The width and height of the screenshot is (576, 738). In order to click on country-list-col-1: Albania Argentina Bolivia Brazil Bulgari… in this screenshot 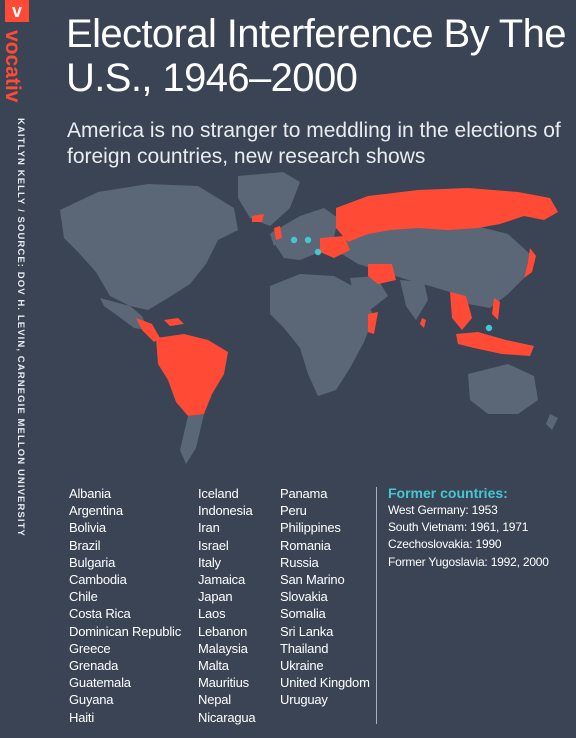, I will do `click(125, 605)`.